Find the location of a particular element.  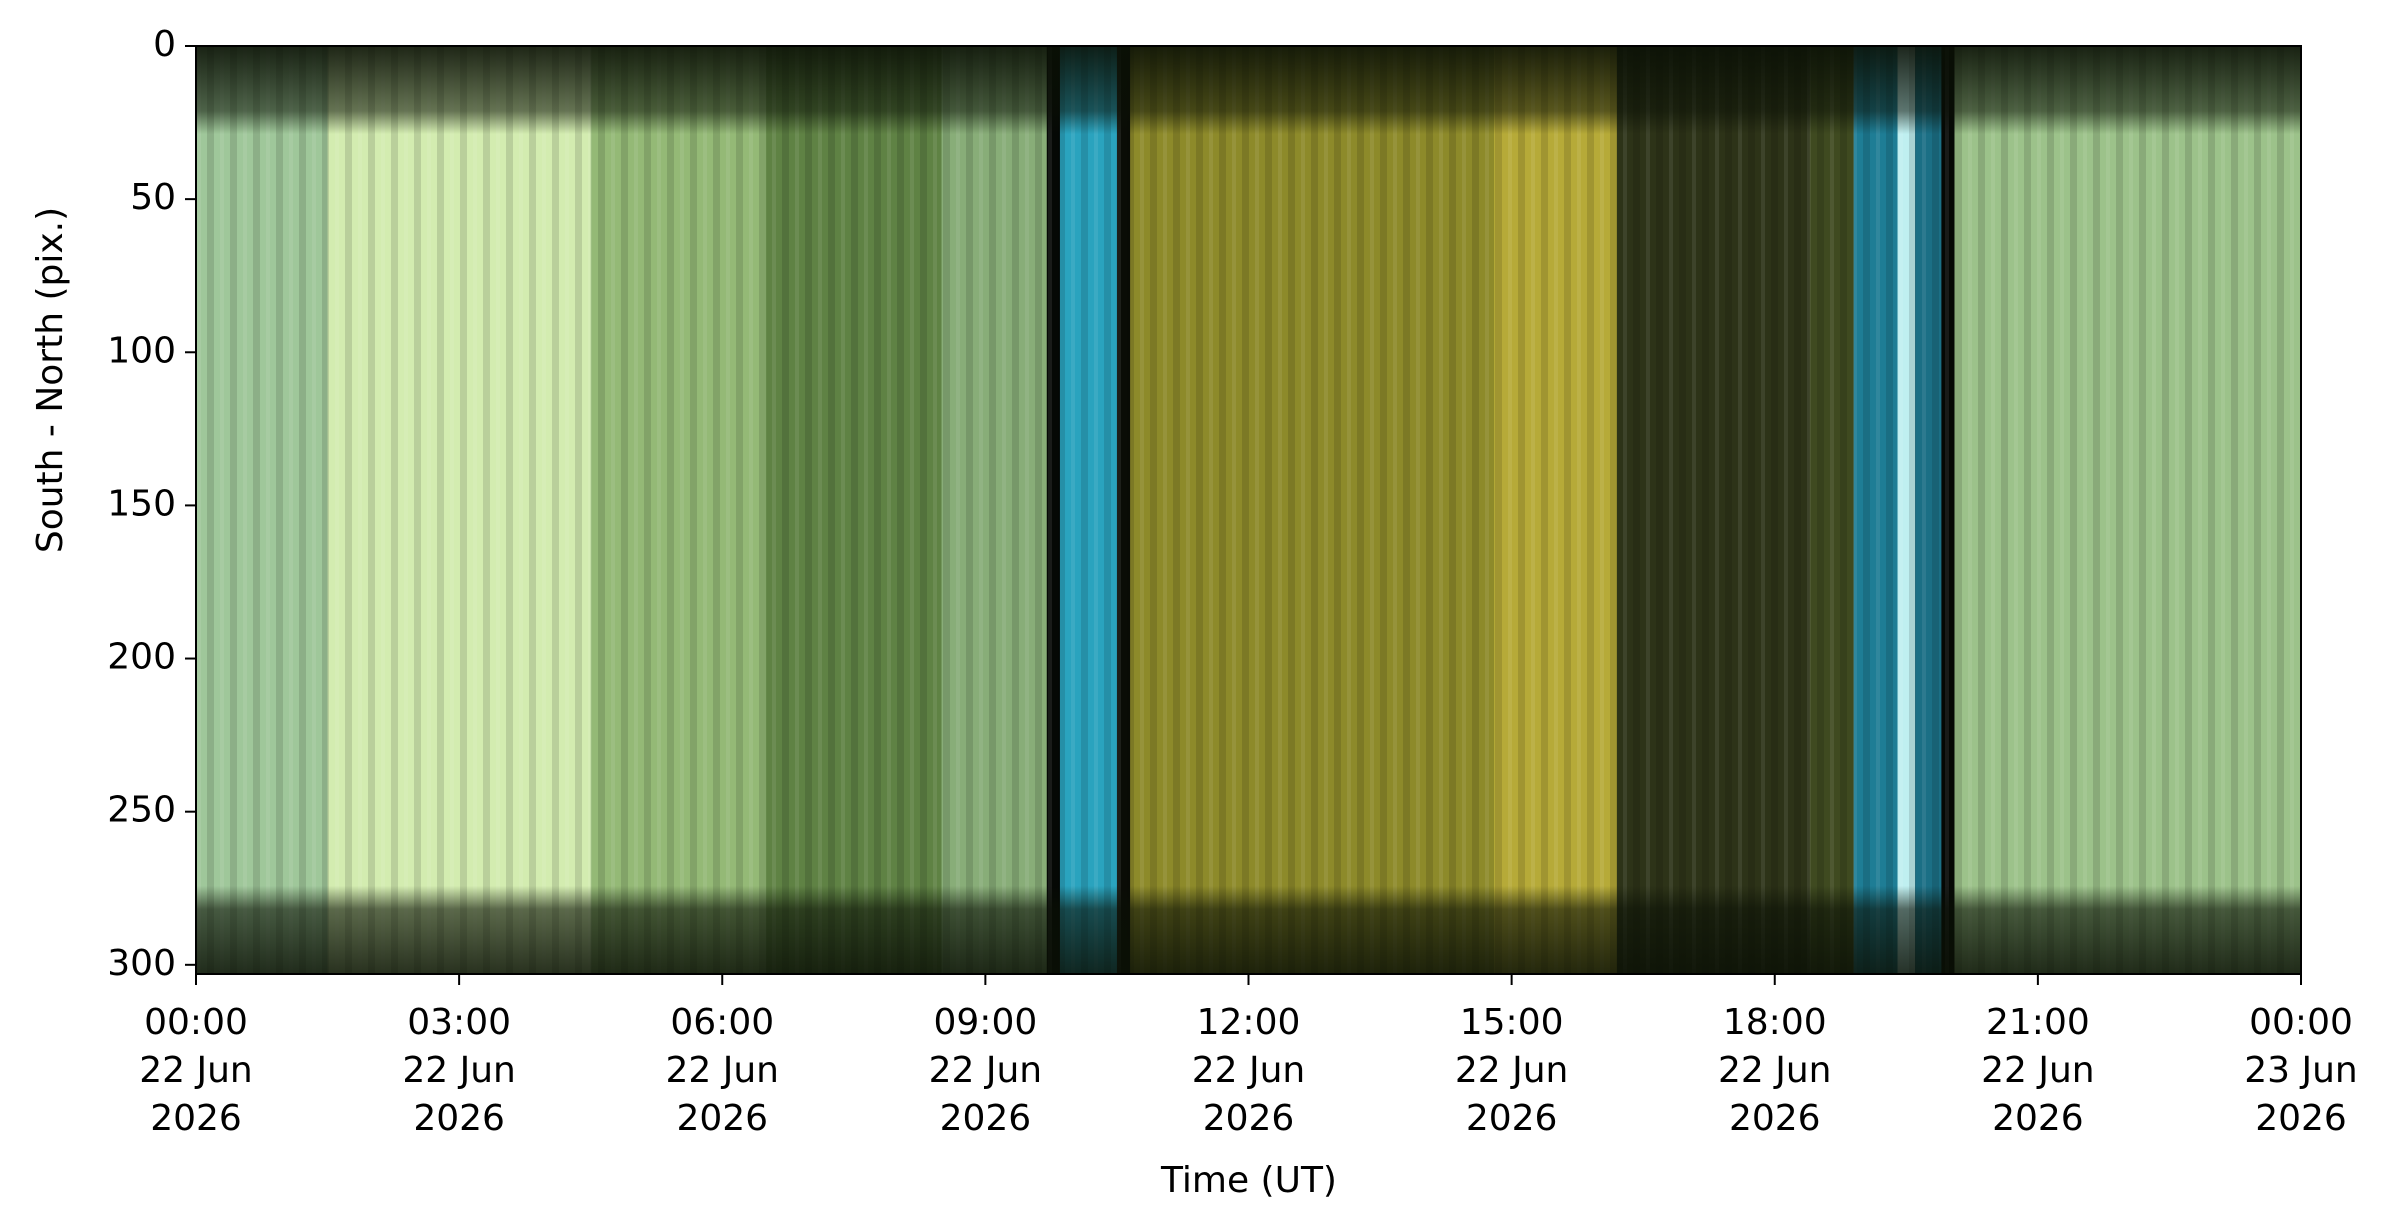

y-tick-label: 200 is located at coordinates (141, 657).